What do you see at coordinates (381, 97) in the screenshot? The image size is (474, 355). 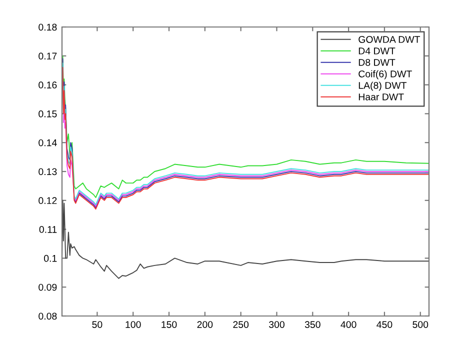 I see `legend-label: Haar DWT` at bounding box center [381, 97].